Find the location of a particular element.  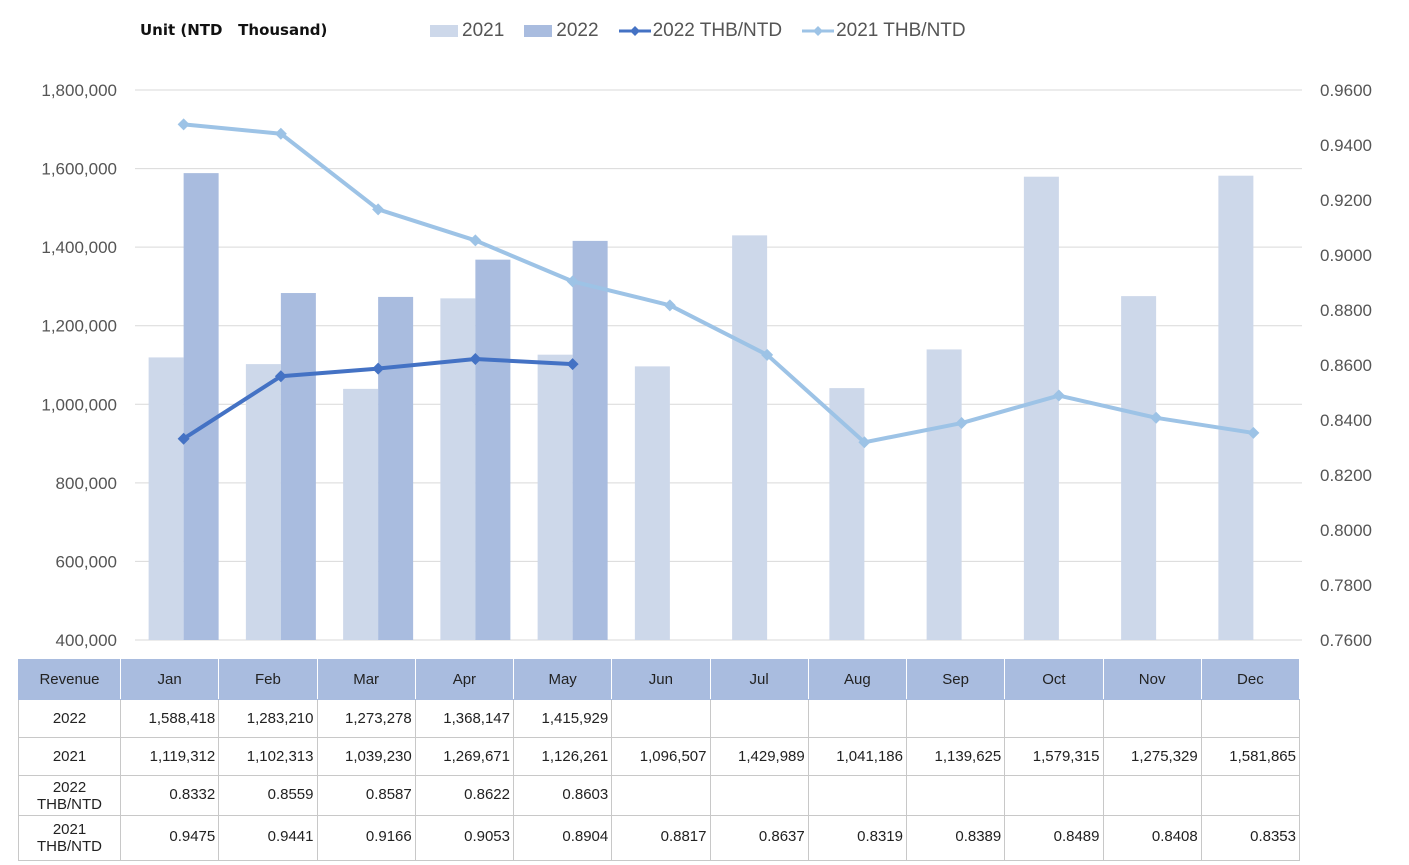

table-header-jun: Jun is located at coordinates (661, 679).